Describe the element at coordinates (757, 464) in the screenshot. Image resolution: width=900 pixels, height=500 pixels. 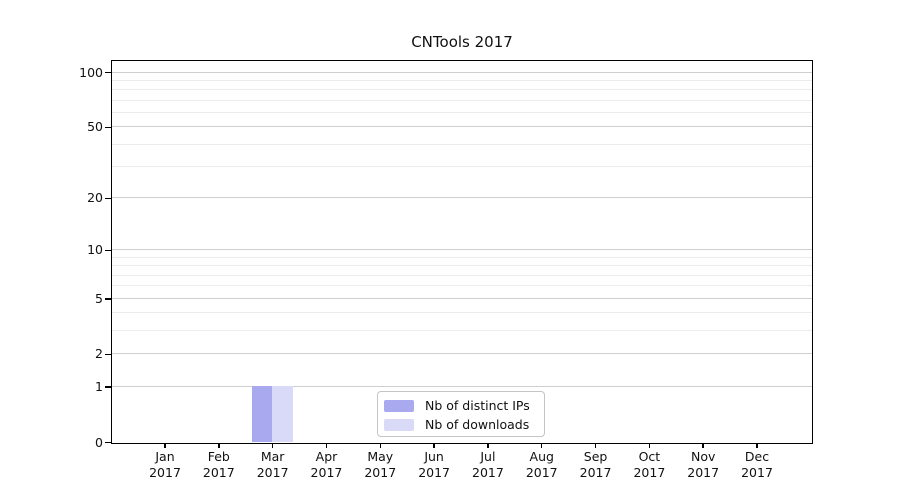
I see `x-tick-label: Dec 2017` at that location.